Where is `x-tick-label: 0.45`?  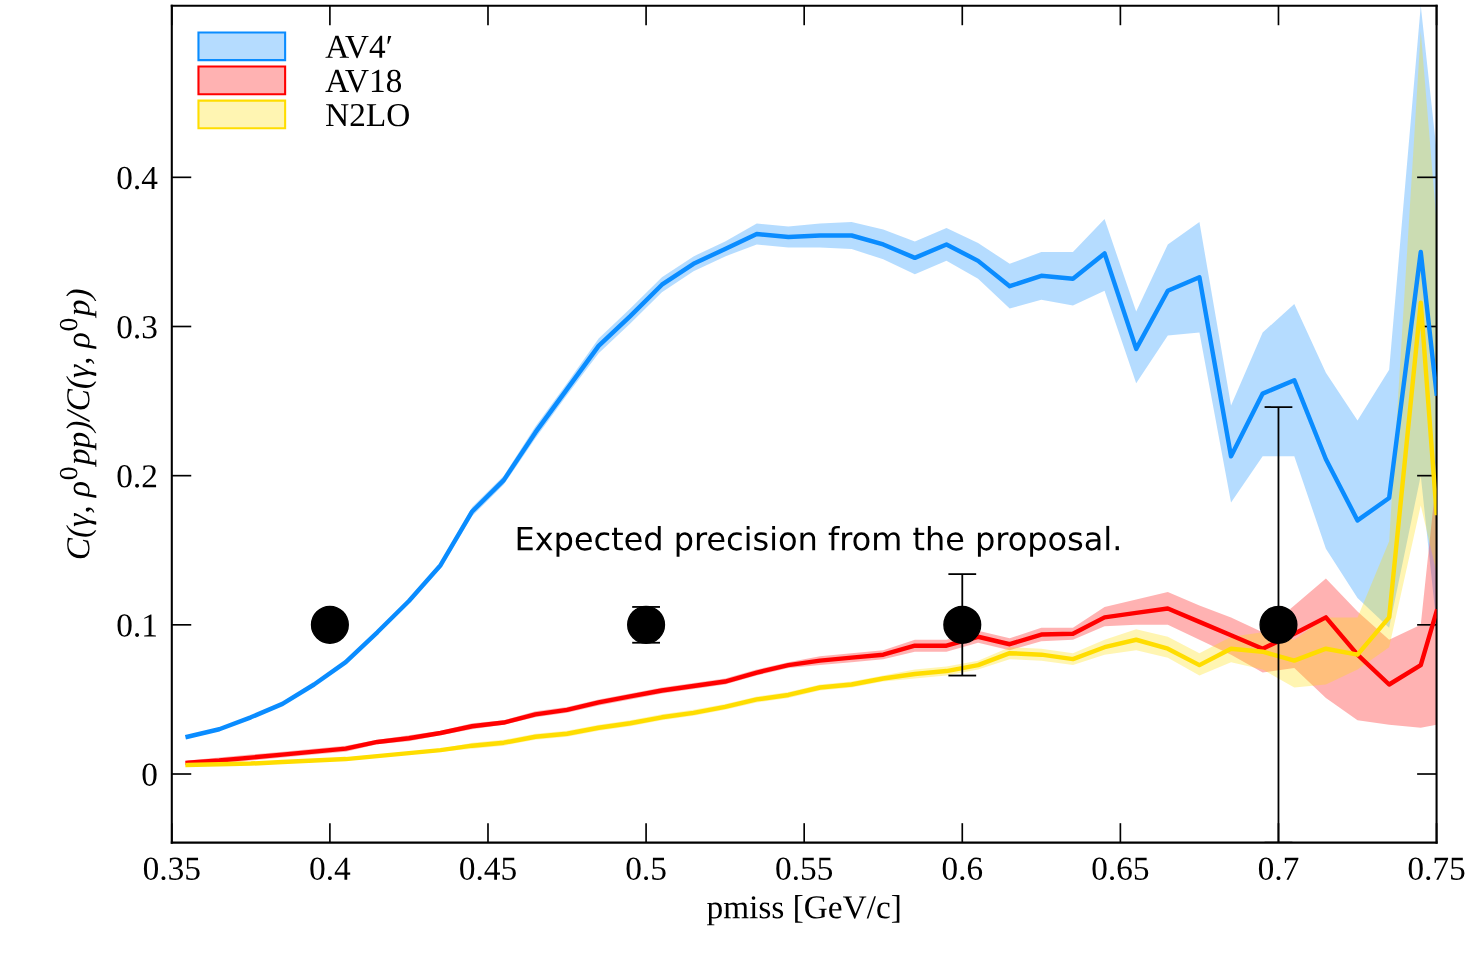
x-tick-label: 0.45 is located at coordinates (488, 869).